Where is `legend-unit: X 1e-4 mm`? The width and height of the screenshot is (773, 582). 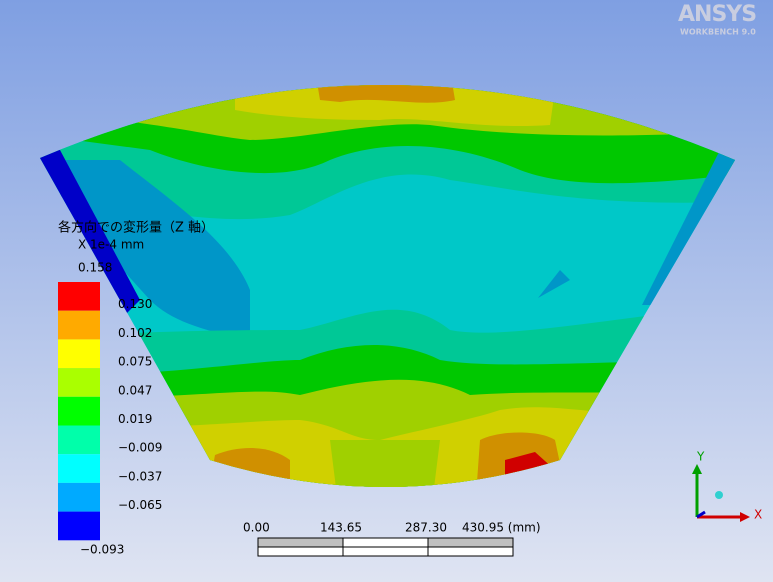 legend-unit: X 1e-4 mm is located at coordinates (111, 245).